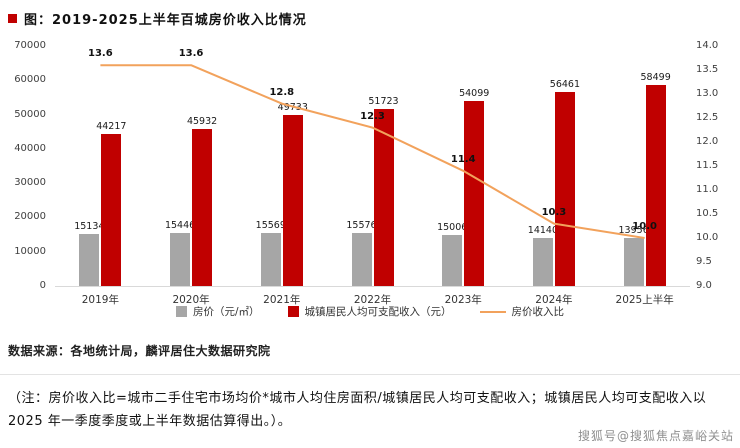  Describe the element at coordinates (282, 300) in the screenshot. I see `category-label: 2021年` at that location.